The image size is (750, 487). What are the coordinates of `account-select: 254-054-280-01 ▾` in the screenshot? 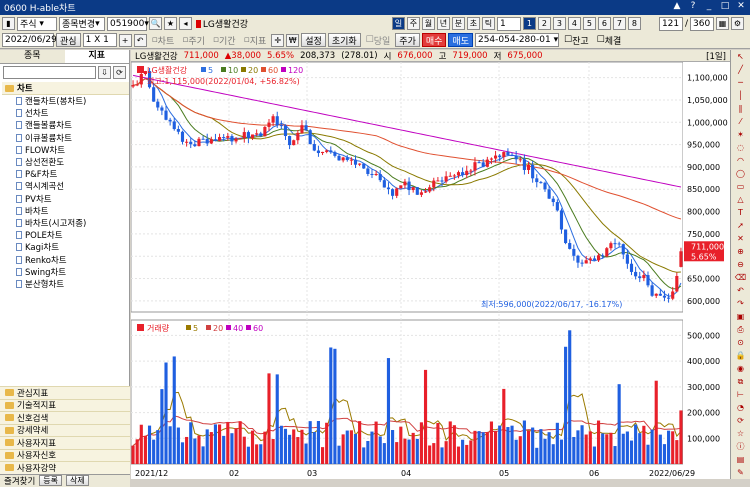 It's located at (516, 40).